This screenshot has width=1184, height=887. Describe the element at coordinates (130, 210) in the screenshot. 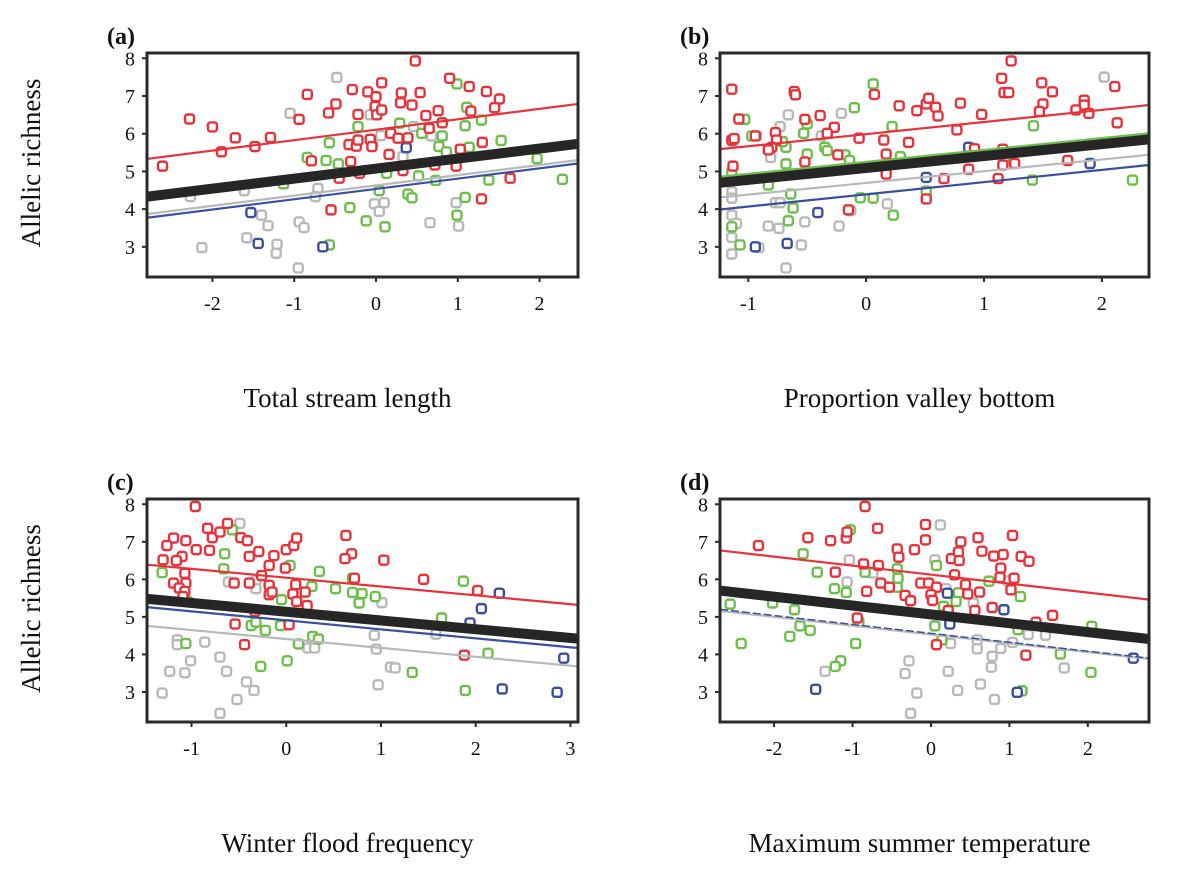

I see `y-tick-label: 4` at that location.